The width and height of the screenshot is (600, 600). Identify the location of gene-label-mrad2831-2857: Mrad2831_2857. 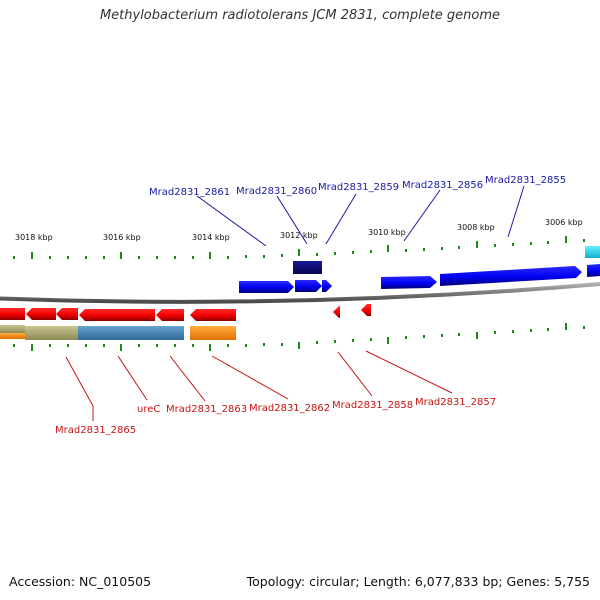
(455, 402).